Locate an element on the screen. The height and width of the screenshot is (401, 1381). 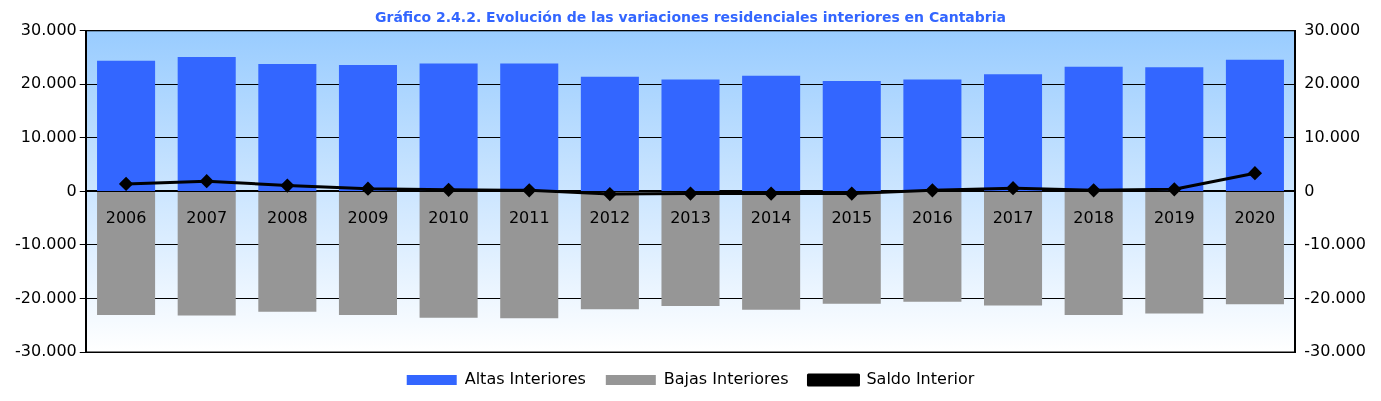
y-tick-label: 20.000 is located at coordinates (48, 83).